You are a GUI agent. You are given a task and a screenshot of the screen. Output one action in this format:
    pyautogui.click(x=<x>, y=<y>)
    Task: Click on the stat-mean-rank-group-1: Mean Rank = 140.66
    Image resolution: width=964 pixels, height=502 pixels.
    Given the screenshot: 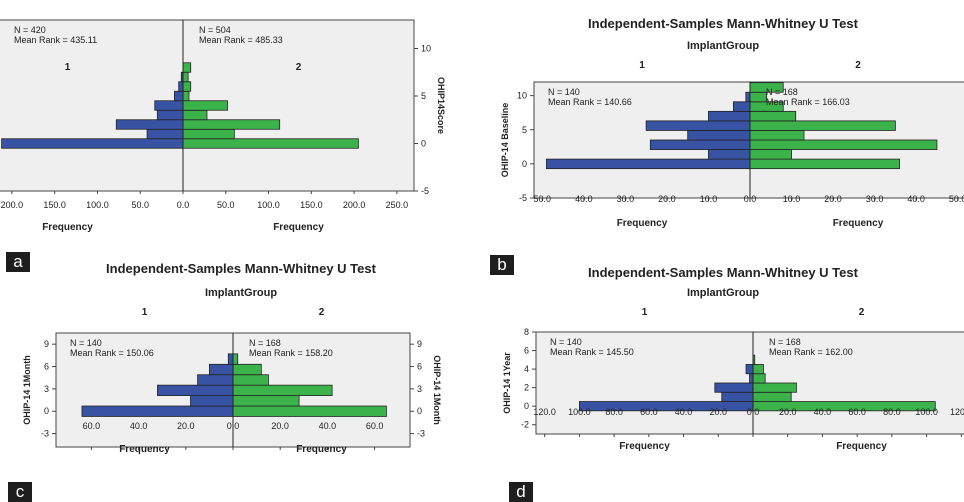 What is the action you would take?
    pyautogui.click(x=590, y=102)
    